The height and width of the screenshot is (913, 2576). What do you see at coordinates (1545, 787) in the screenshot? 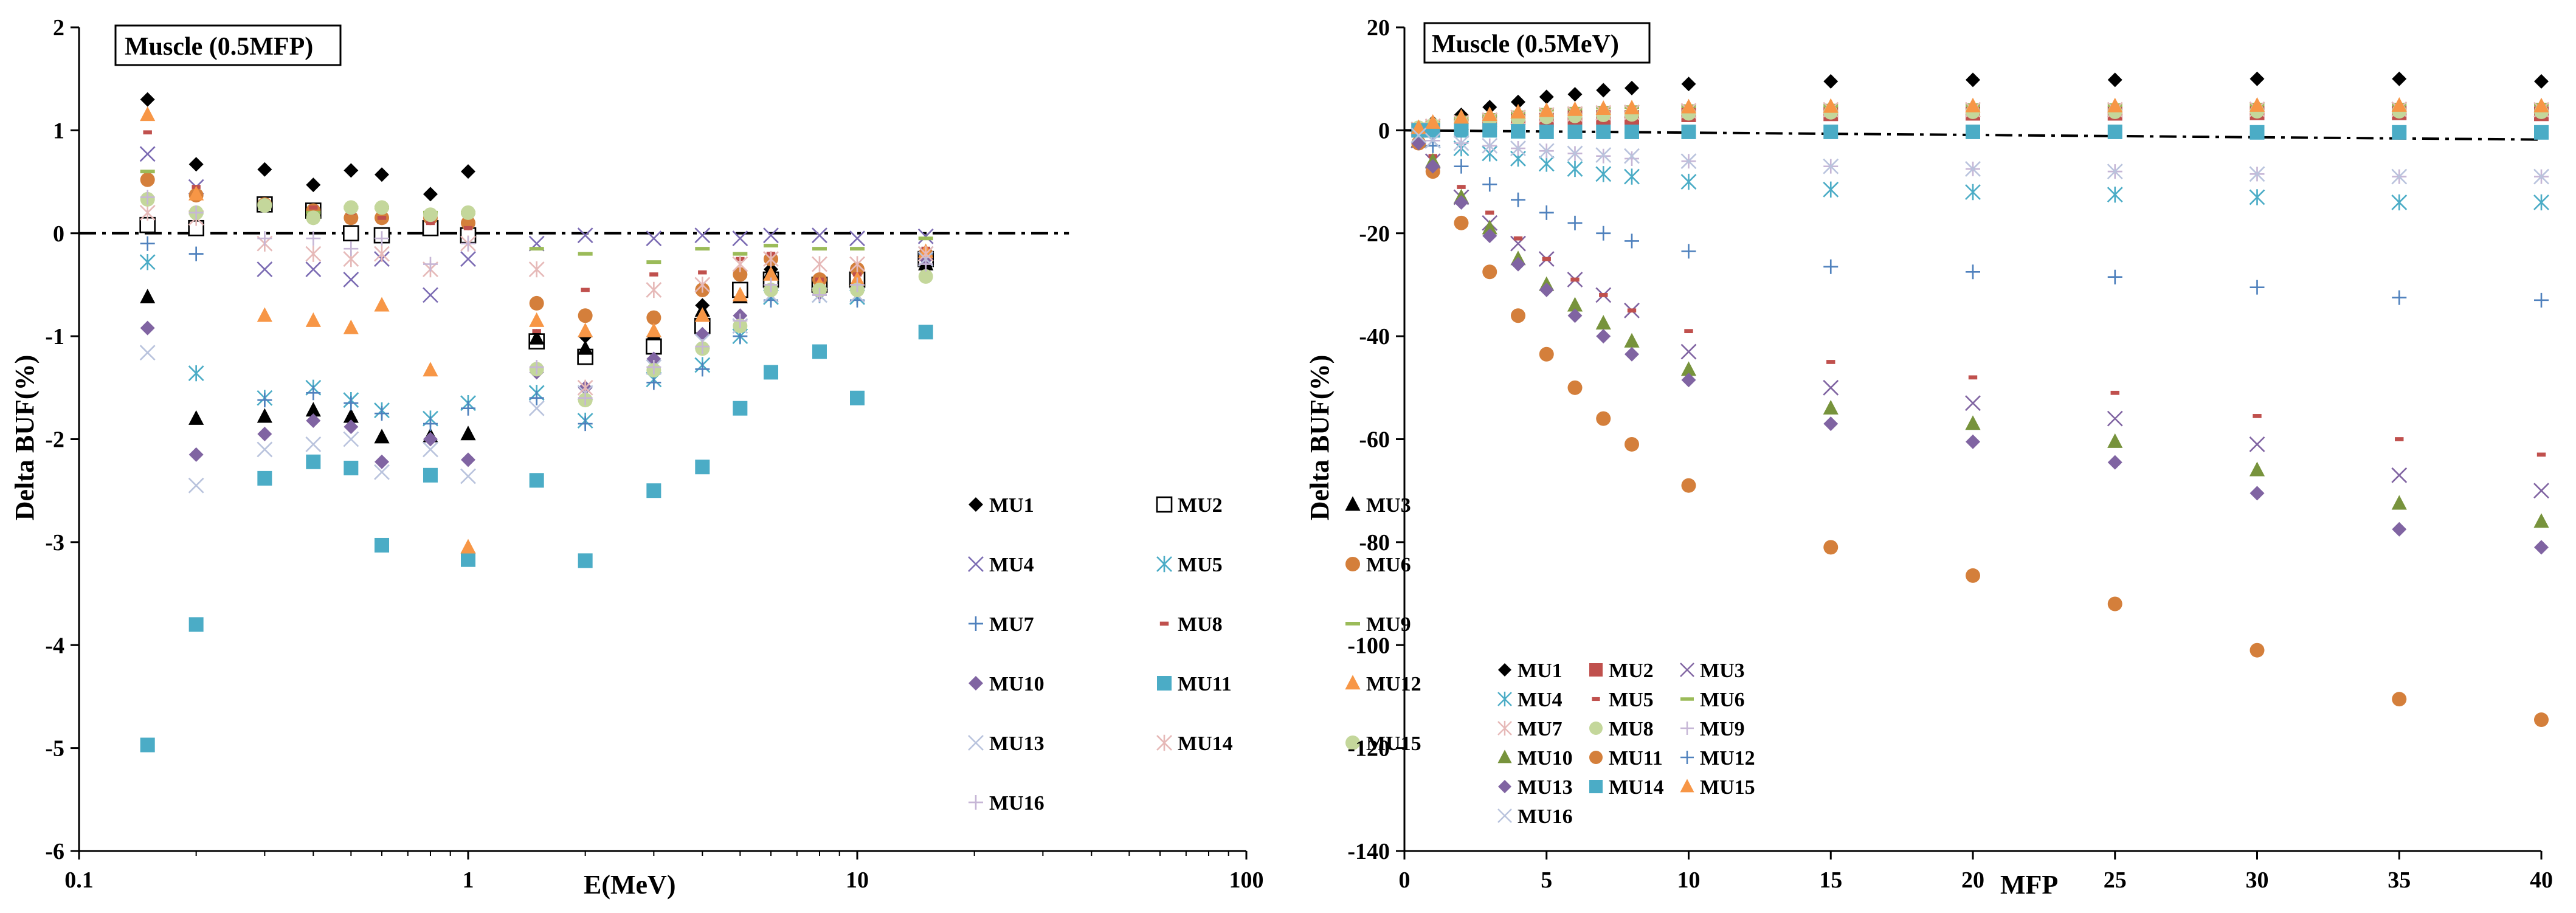
I see `right-legend-label: MU13` at bounding box center [1545, 787].